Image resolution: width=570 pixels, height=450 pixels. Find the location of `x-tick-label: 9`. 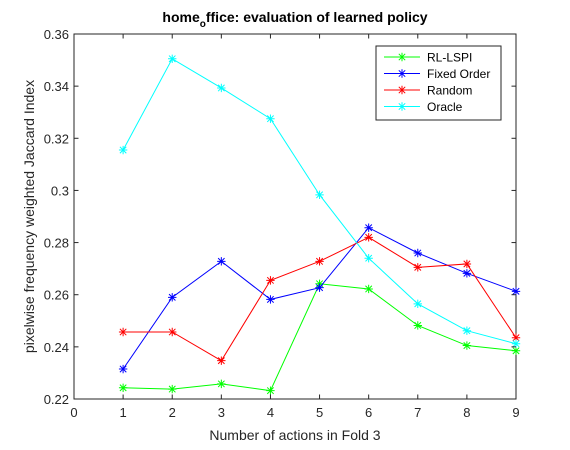

x-tick-label: 9 is located at coordinates (515, 412).